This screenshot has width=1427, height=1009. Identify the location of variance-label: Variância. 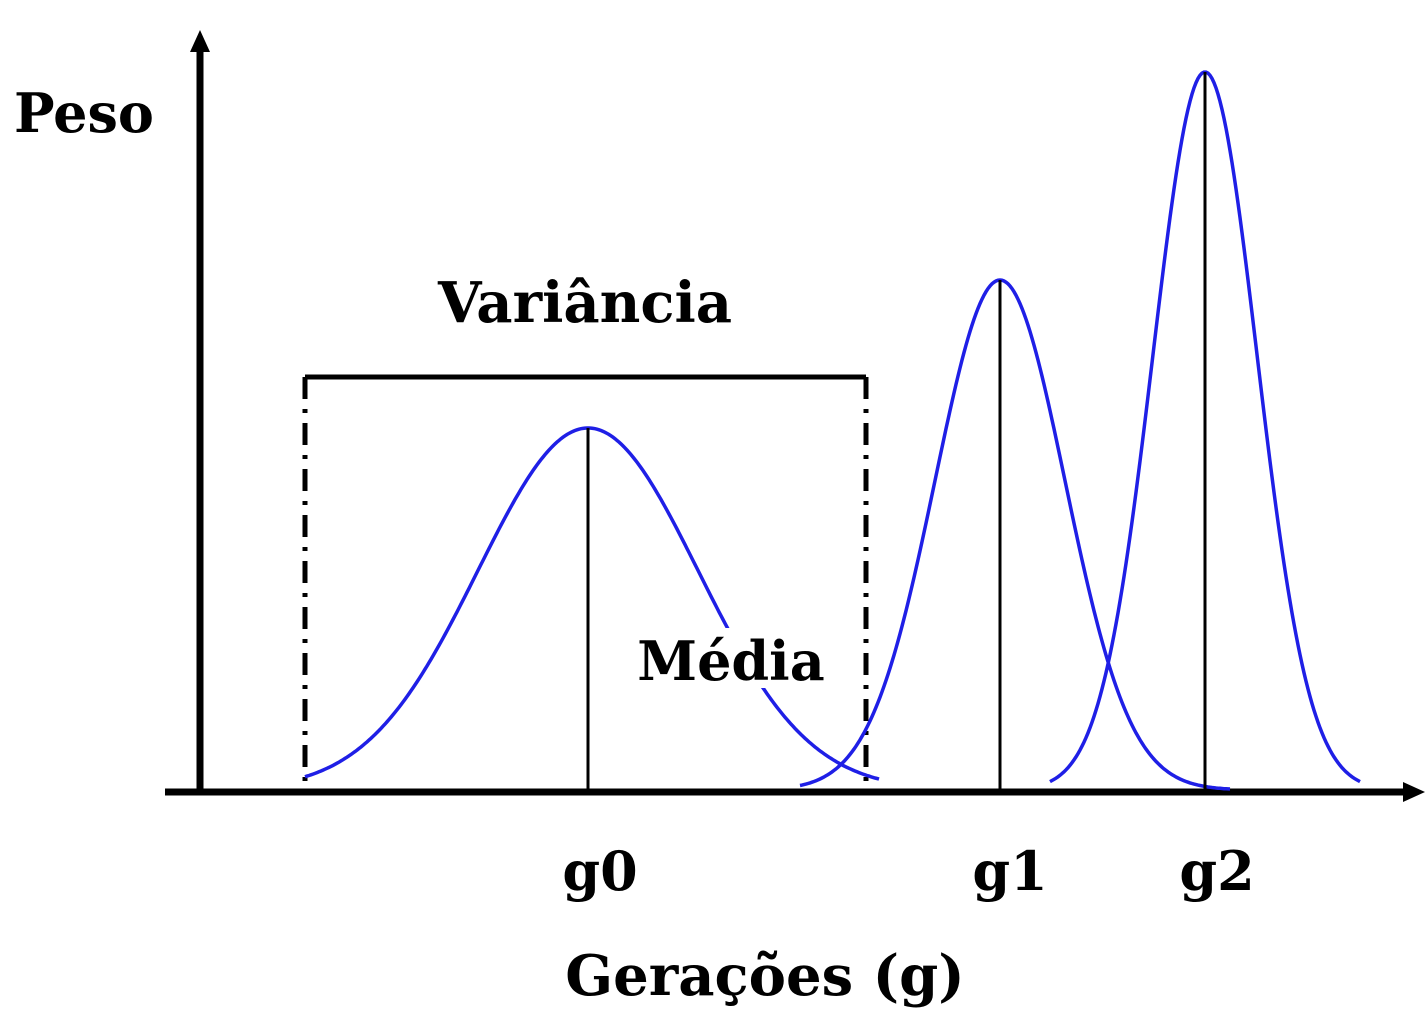
(584, 303).